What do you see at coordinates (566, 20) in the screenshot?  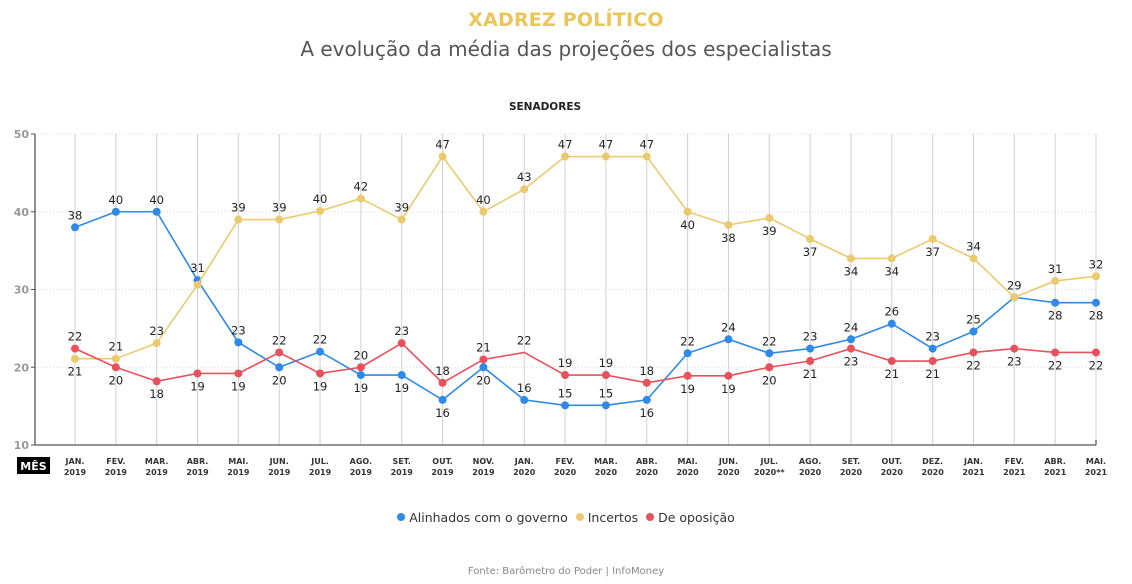 I see `chart-title: XADREZ POLÍTICO` at bounding box center [566, 20].